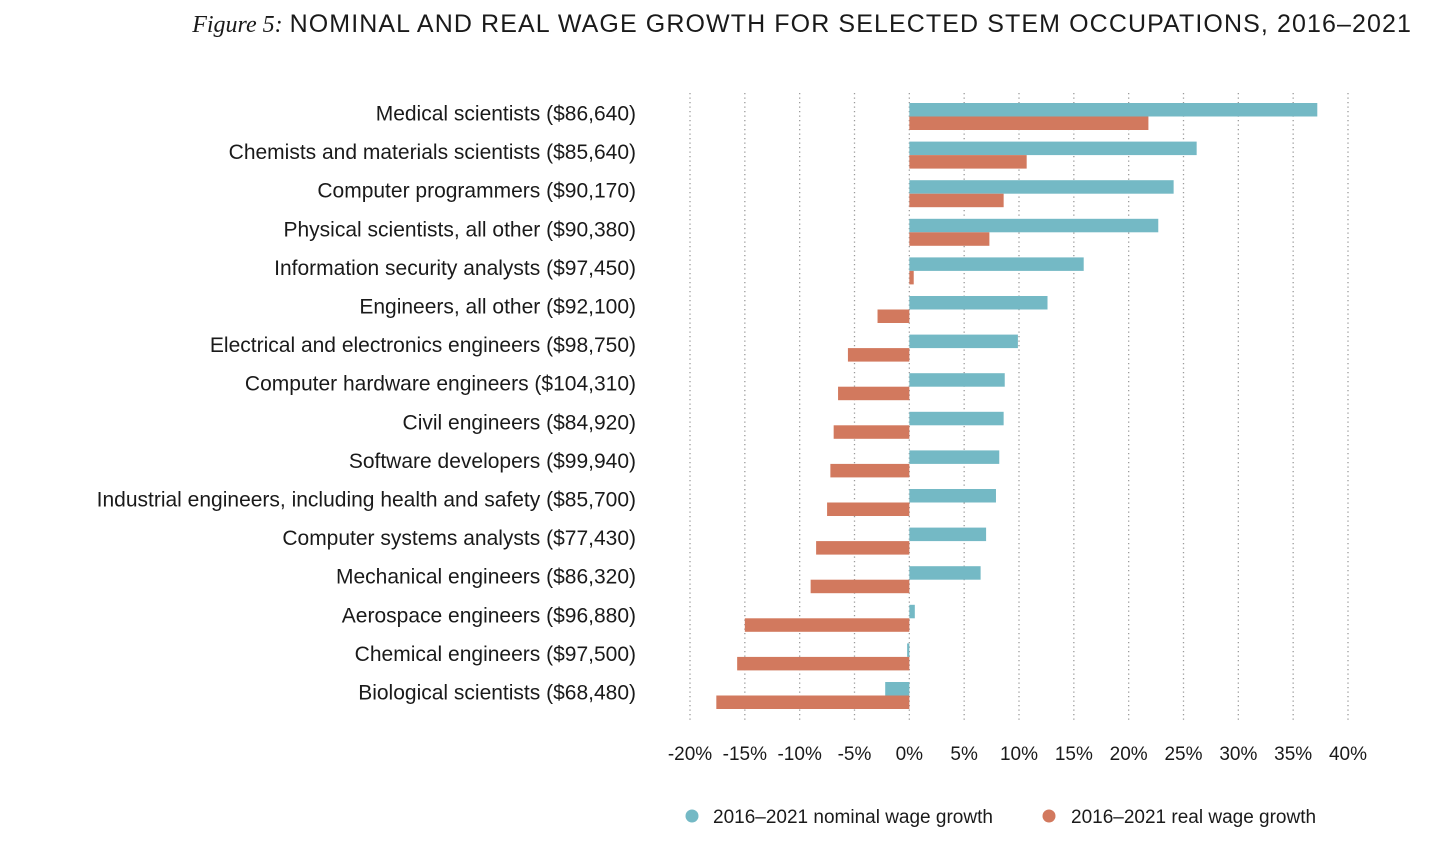 This screenshot has height=852, width=1456. What do you see at coordinates (476, 191) in the screenshot?
I see `category-label: Computer programmers ($90,170)` at bounding box center [476, 191].